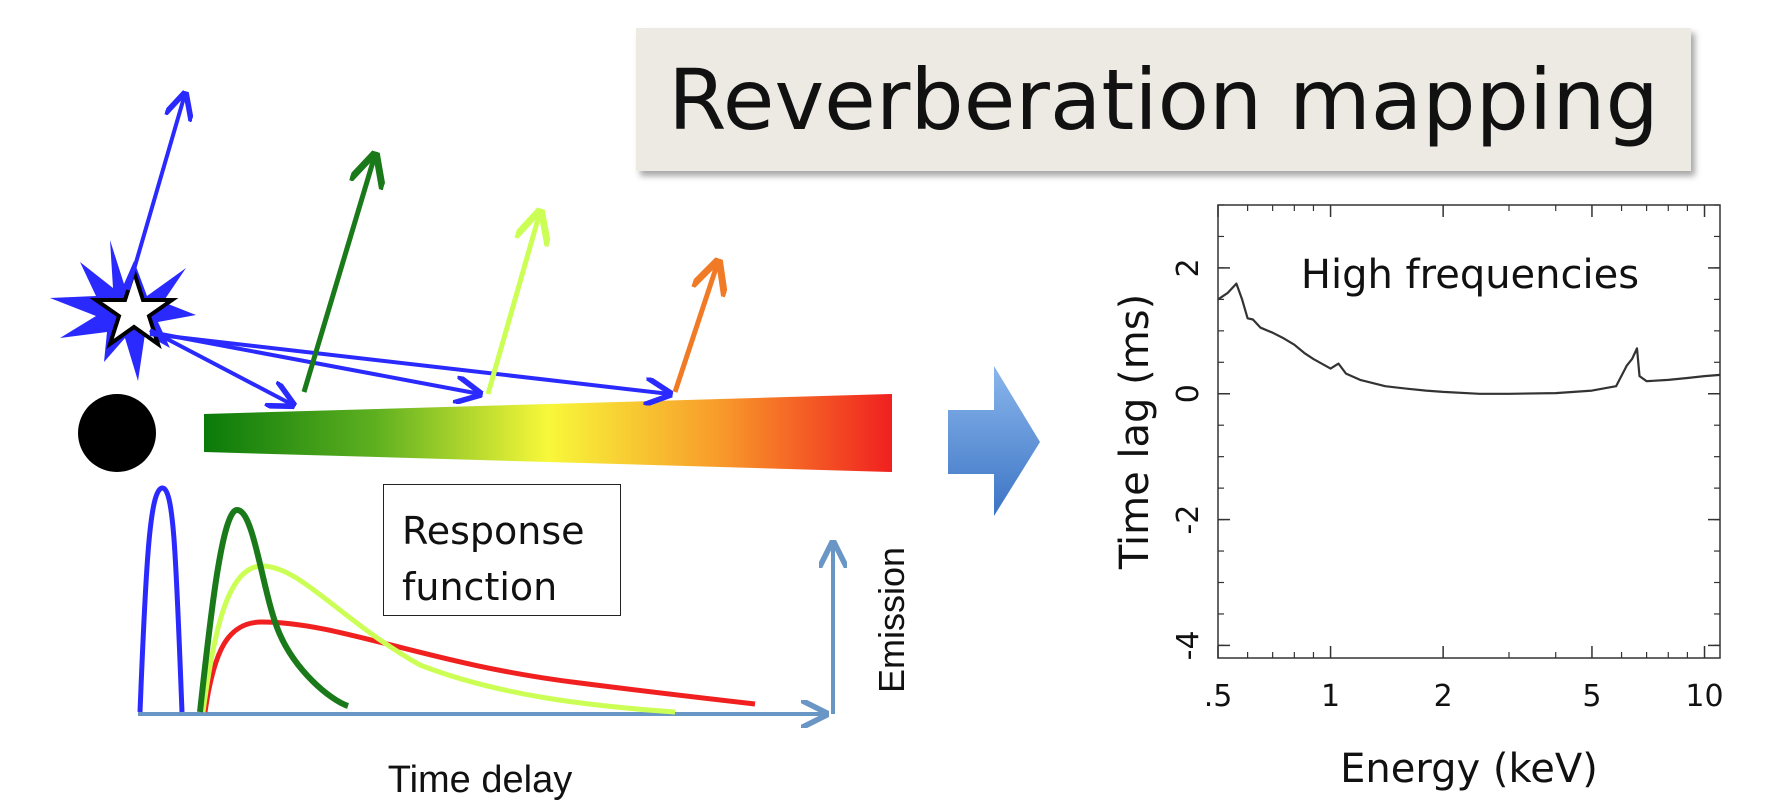 The image size is (1774, 808). I want to click on time-delay-label: Time delay, so click(480, 780).